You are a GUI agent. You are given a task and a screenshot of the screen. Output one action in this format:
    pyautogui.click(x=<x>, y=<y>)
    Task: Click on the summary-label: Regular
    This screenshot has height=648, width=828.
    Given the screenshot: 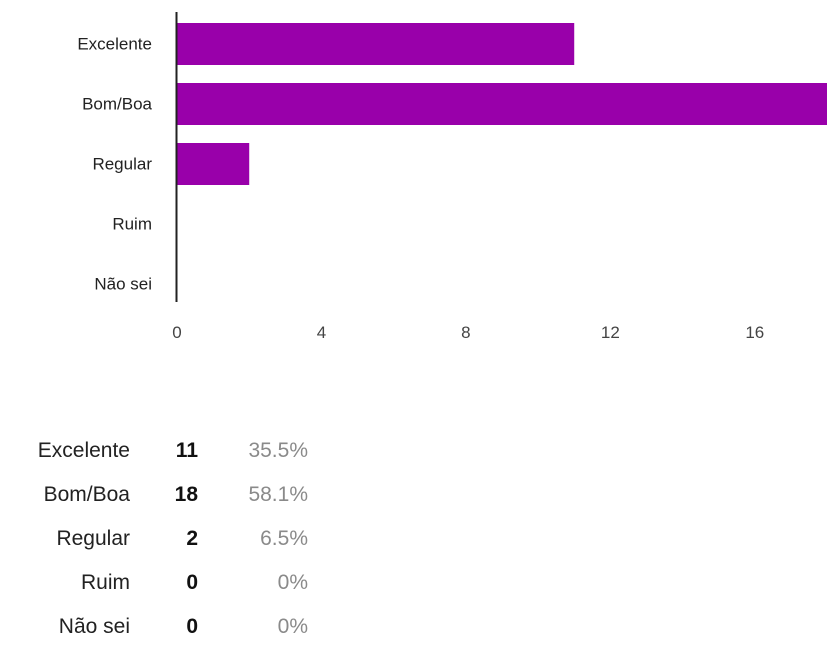 What is the action you would take?
    pyautogui.click(x=93, y=538)
    